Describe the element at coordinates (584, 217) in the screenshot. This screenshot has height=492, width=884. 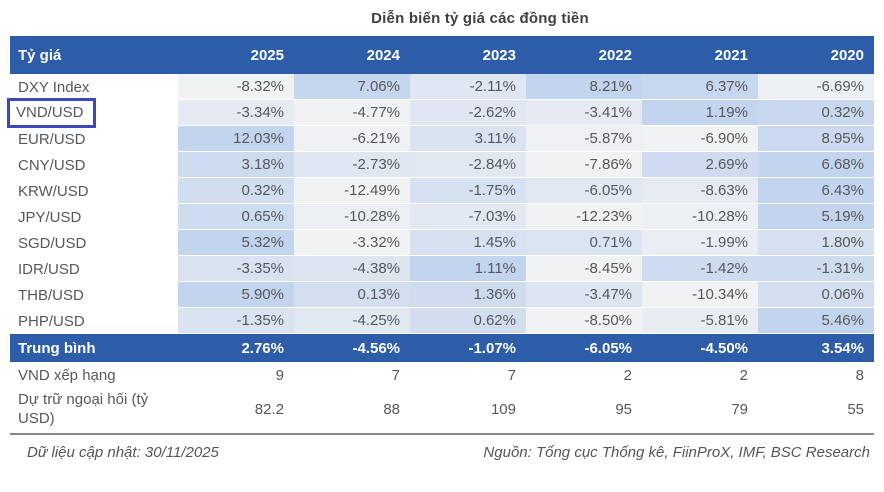
I see `rate-cell: -12.23%` at that location.